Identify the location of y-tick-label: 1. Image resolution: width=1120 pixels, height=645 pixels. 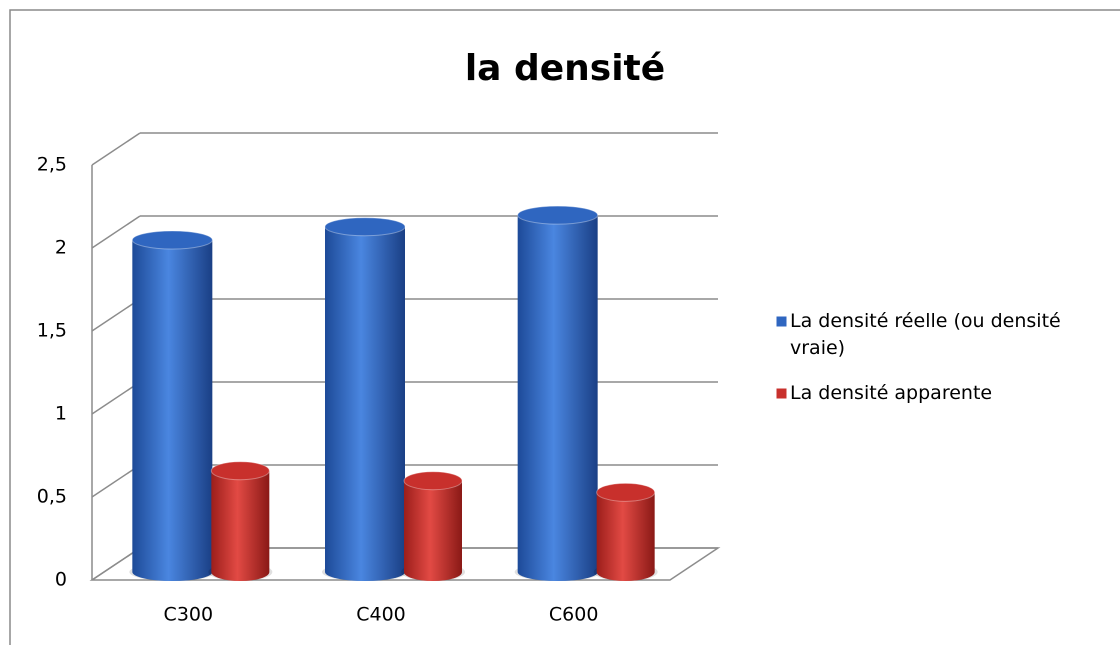
(61, 414).